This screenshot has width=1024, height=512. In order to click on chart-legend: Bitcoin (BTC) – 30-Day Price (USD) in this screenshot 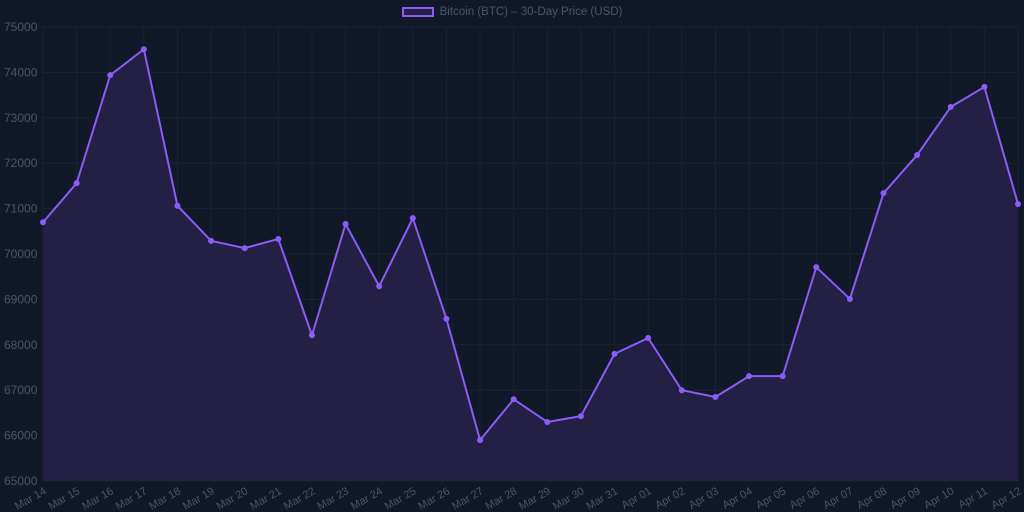, I will do `click(512, 12)`.